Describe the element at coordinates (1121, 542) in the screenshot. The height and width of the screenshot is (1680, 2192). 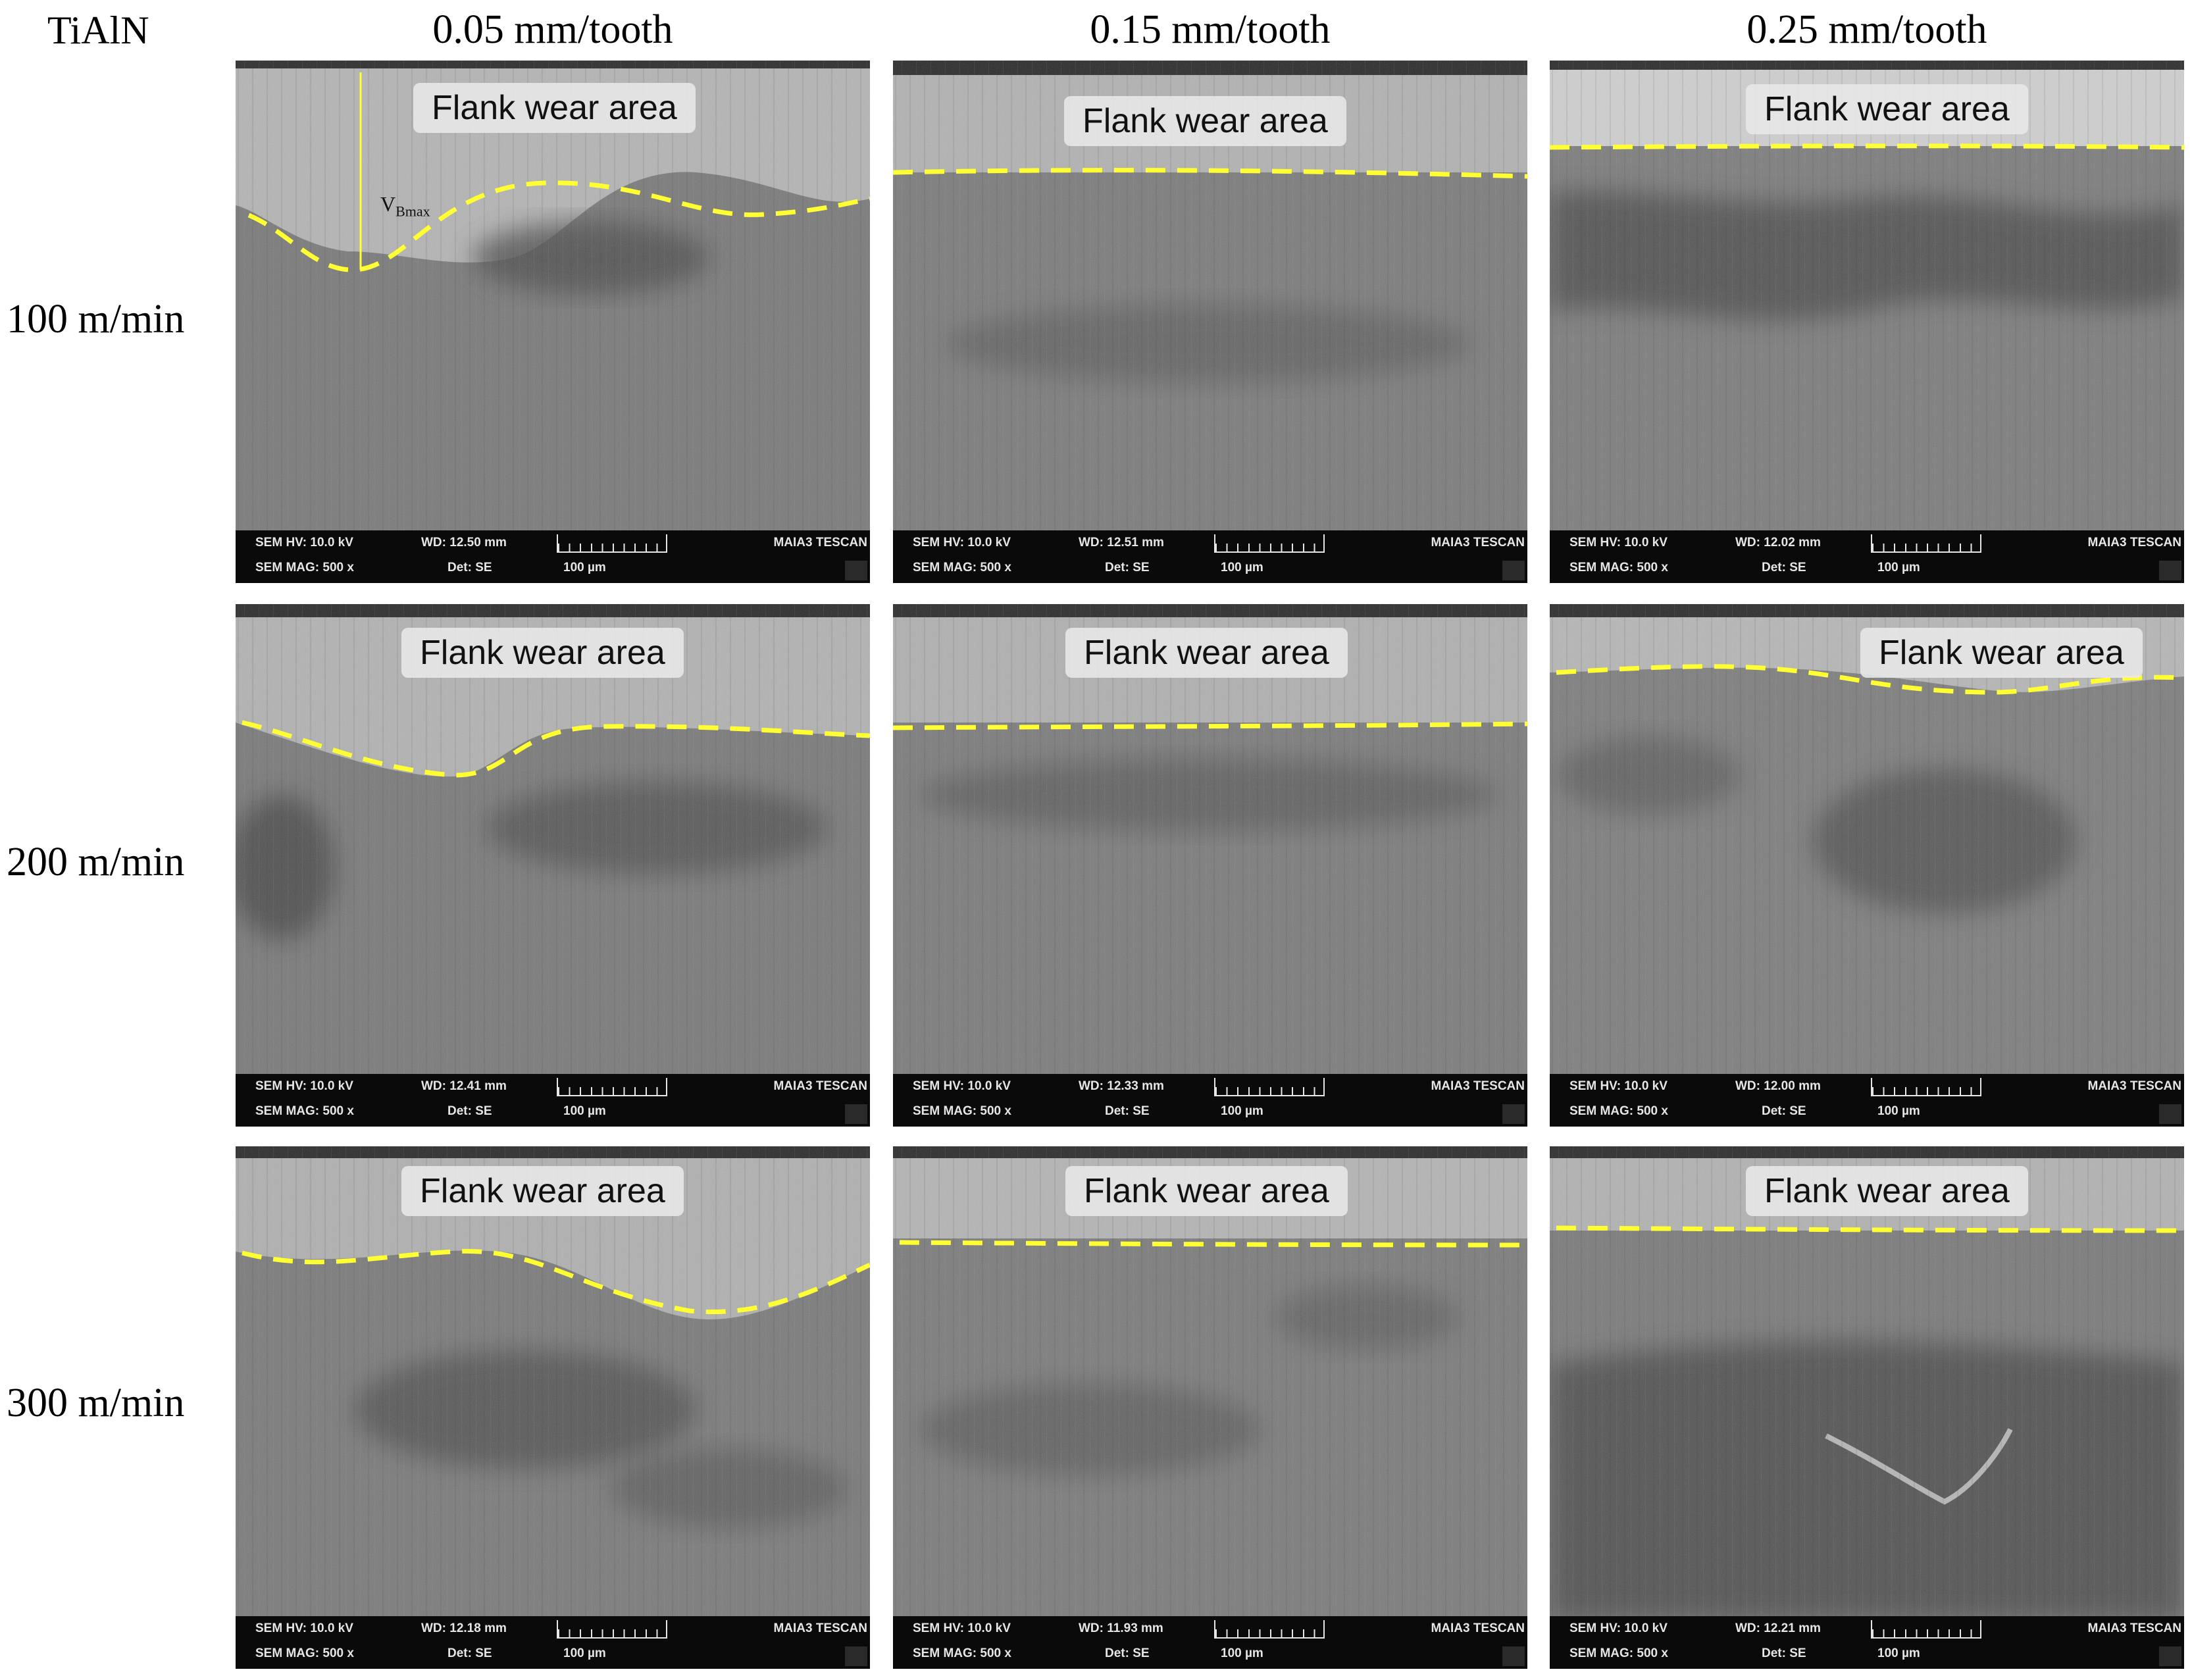
I see `sem-wd: WD: 12.51 mm` at that location.